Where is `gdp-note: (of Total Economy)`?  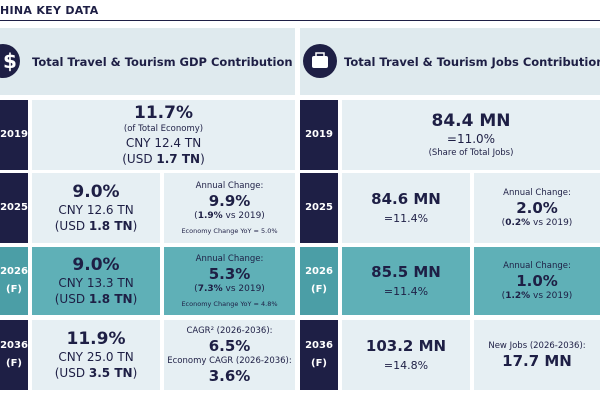 gdp-note: (of Total Economy) is located at coordinates (163, 129).